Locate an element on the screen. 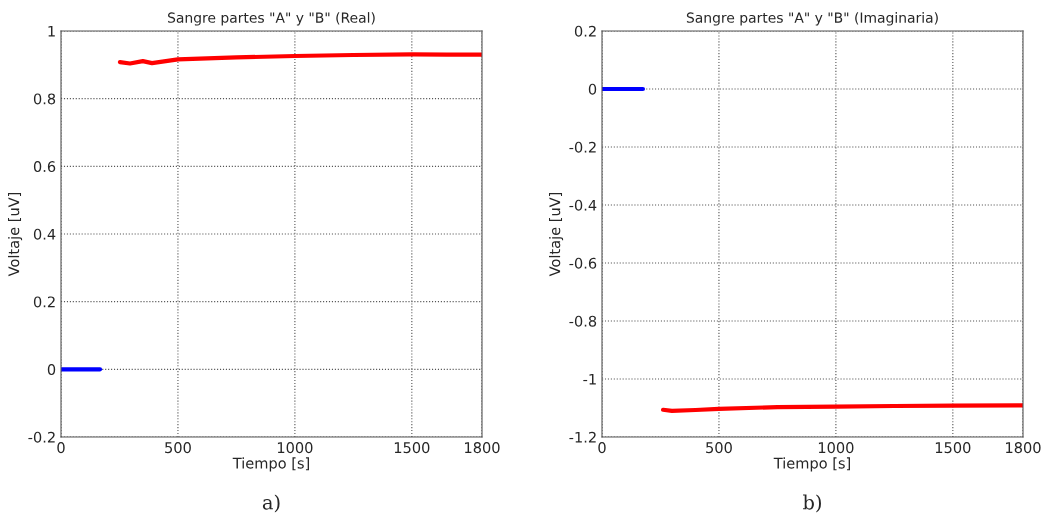 The width and height of the screenshot is (1045, 525). y-tick-label: 0.4 is located at coordinates (44, 234).